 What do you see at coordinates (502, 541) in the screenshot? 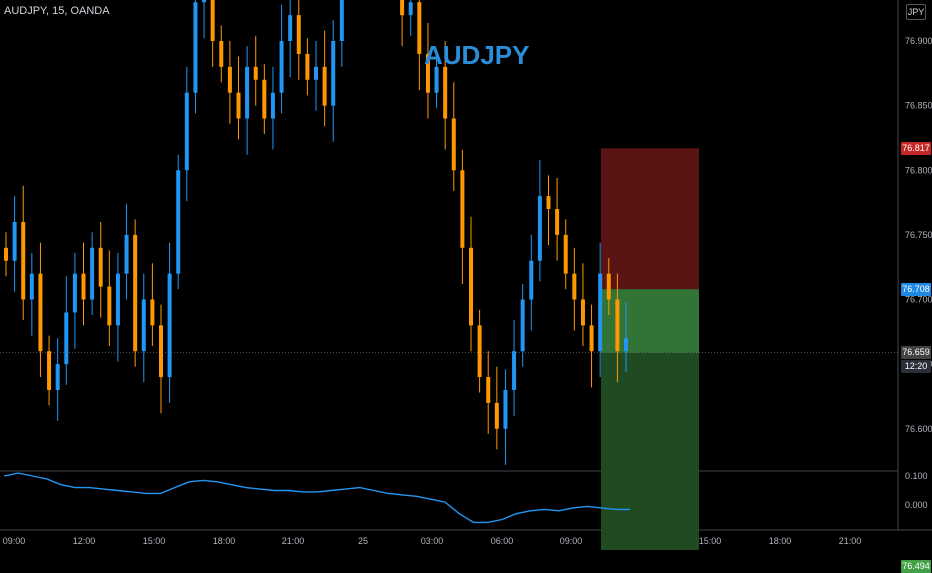
I see `time-axis-label: 06:00` at bounding box center [502, 541].